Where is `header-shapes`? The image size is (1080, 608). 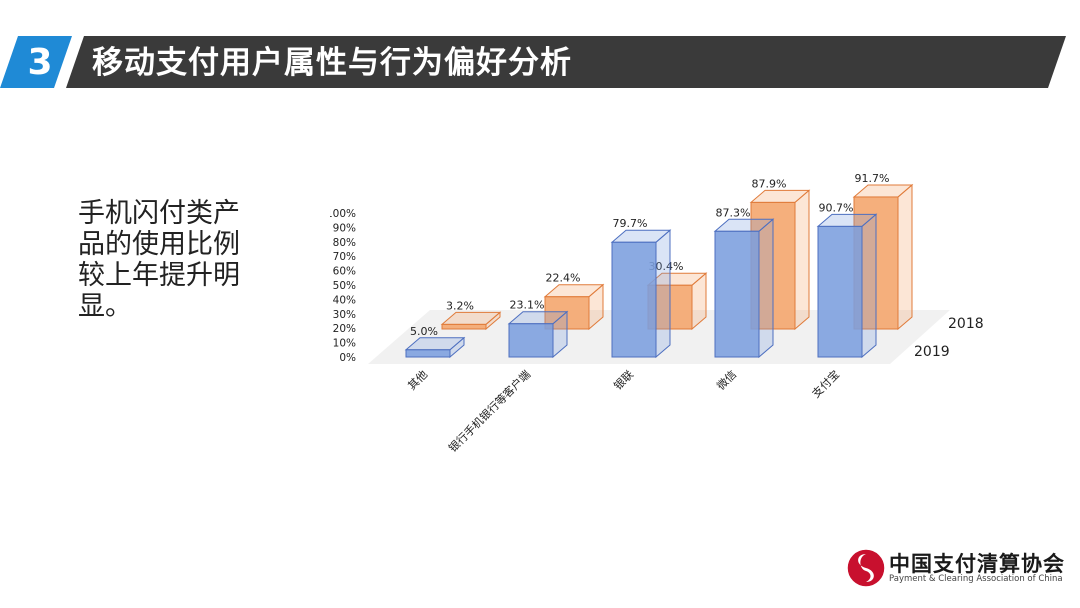 header-shapes is located at coordinates (533, 62).